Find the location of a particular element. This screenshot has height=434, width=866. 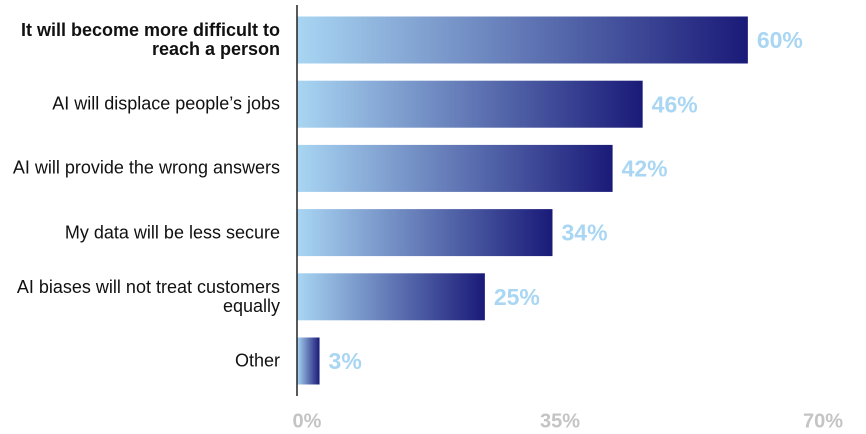

category-label: Other is located at coordinates (257, 360).